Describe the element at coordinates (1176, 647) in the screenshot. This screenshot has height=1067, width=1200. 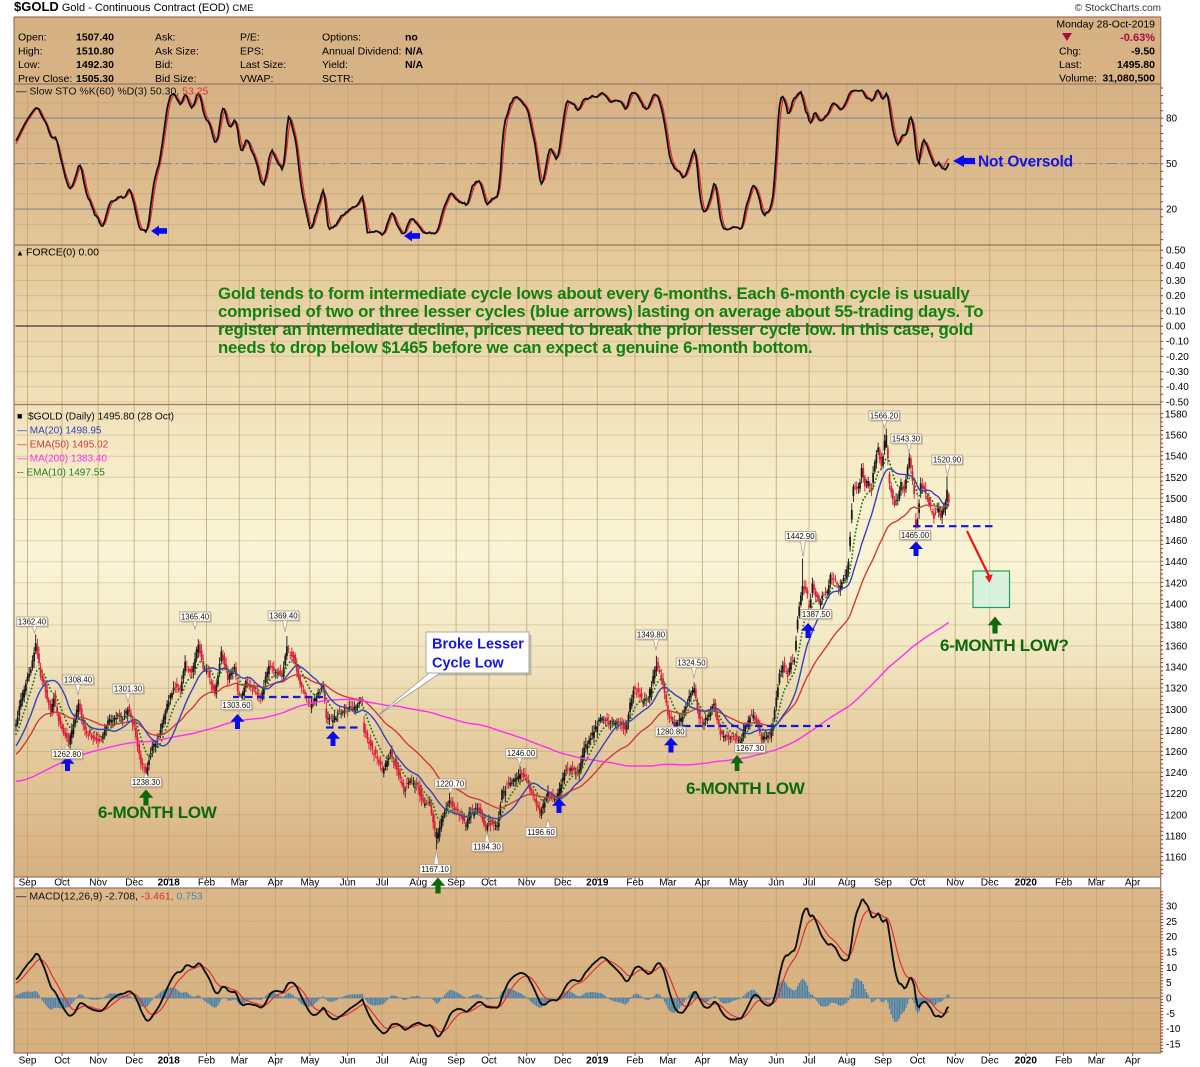
I see `svg-text: 1360` at that location.